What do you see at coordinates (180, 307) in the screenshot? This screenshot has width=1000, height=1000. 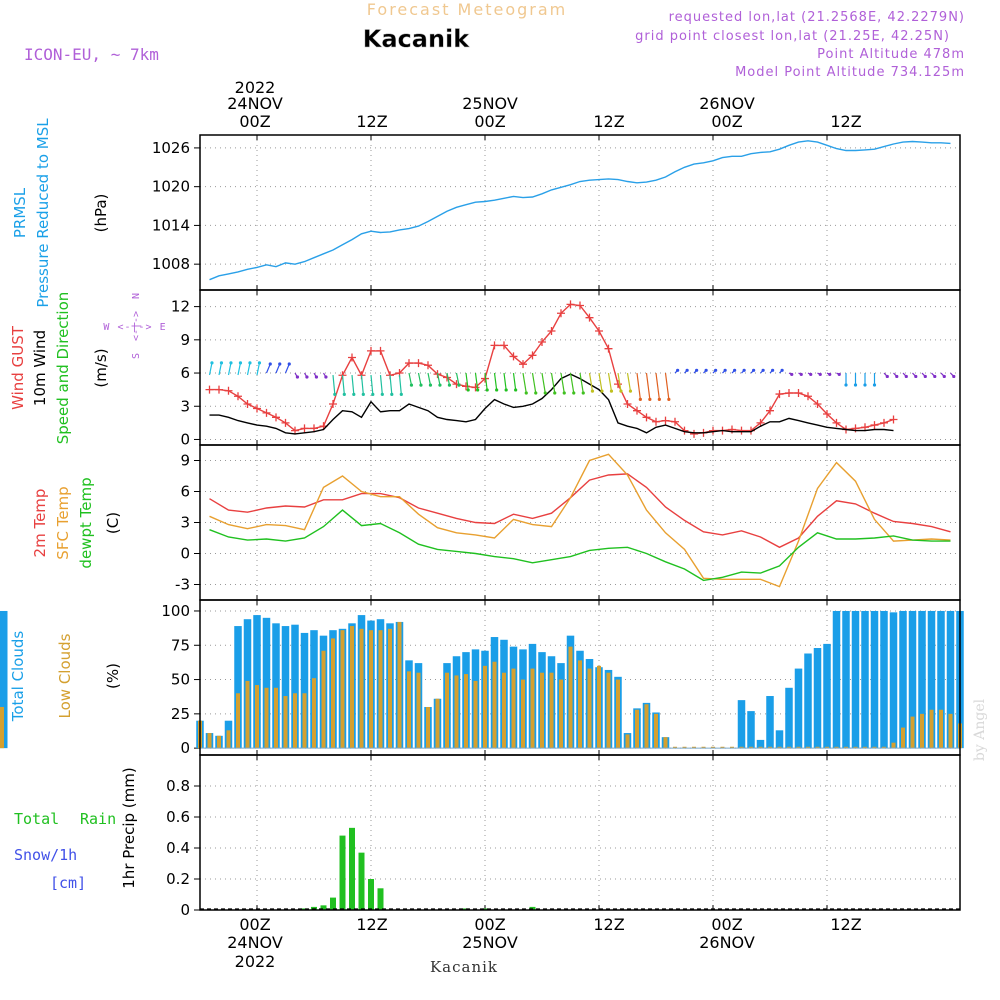 I see `wind-ytick-label: 12` at bounding box center [180, 307].